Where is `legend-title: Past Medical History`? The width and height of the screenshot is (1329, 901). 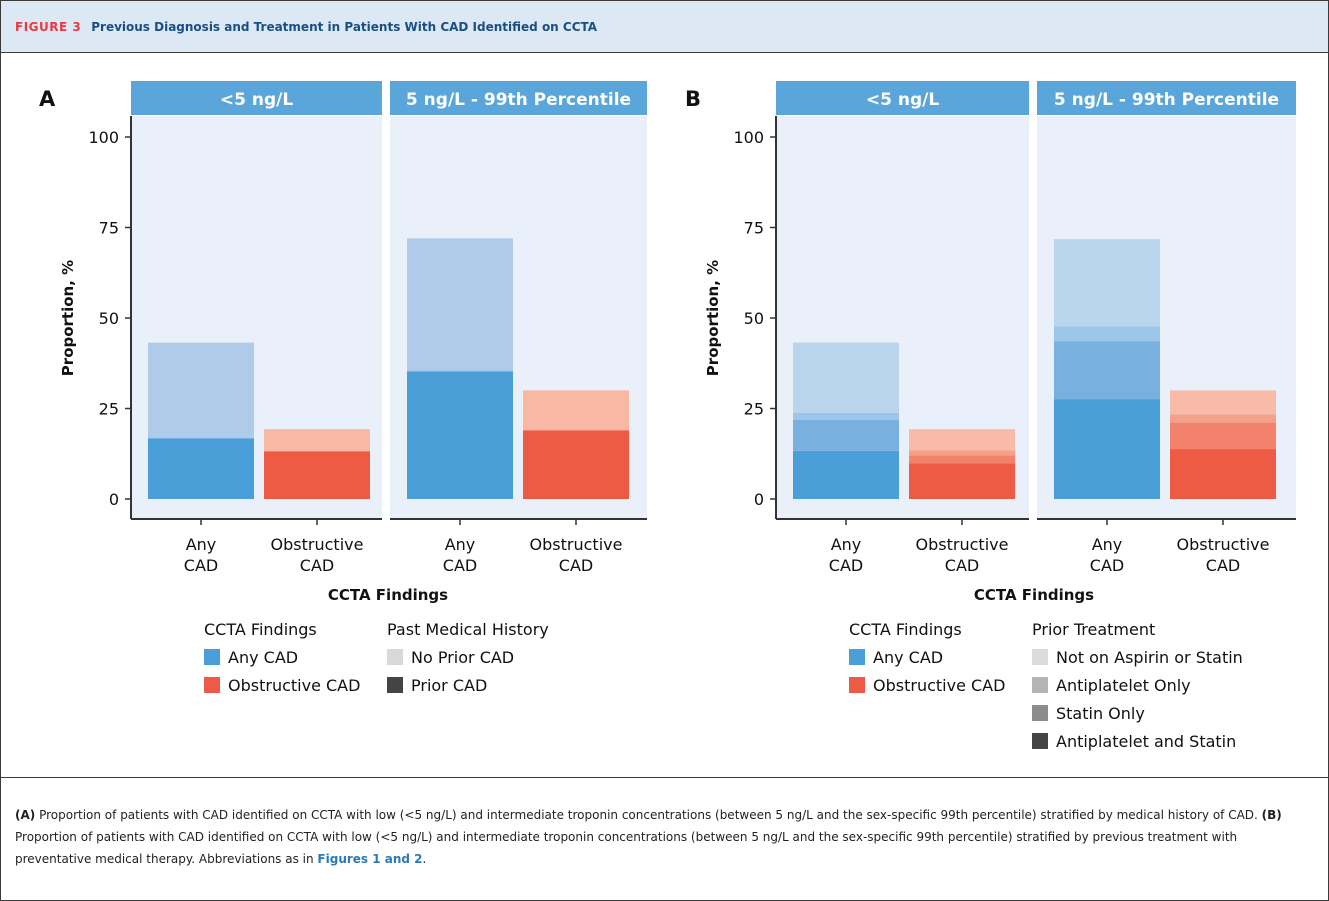 legend-title: Past Medical History is located at coordinates (468, 629).